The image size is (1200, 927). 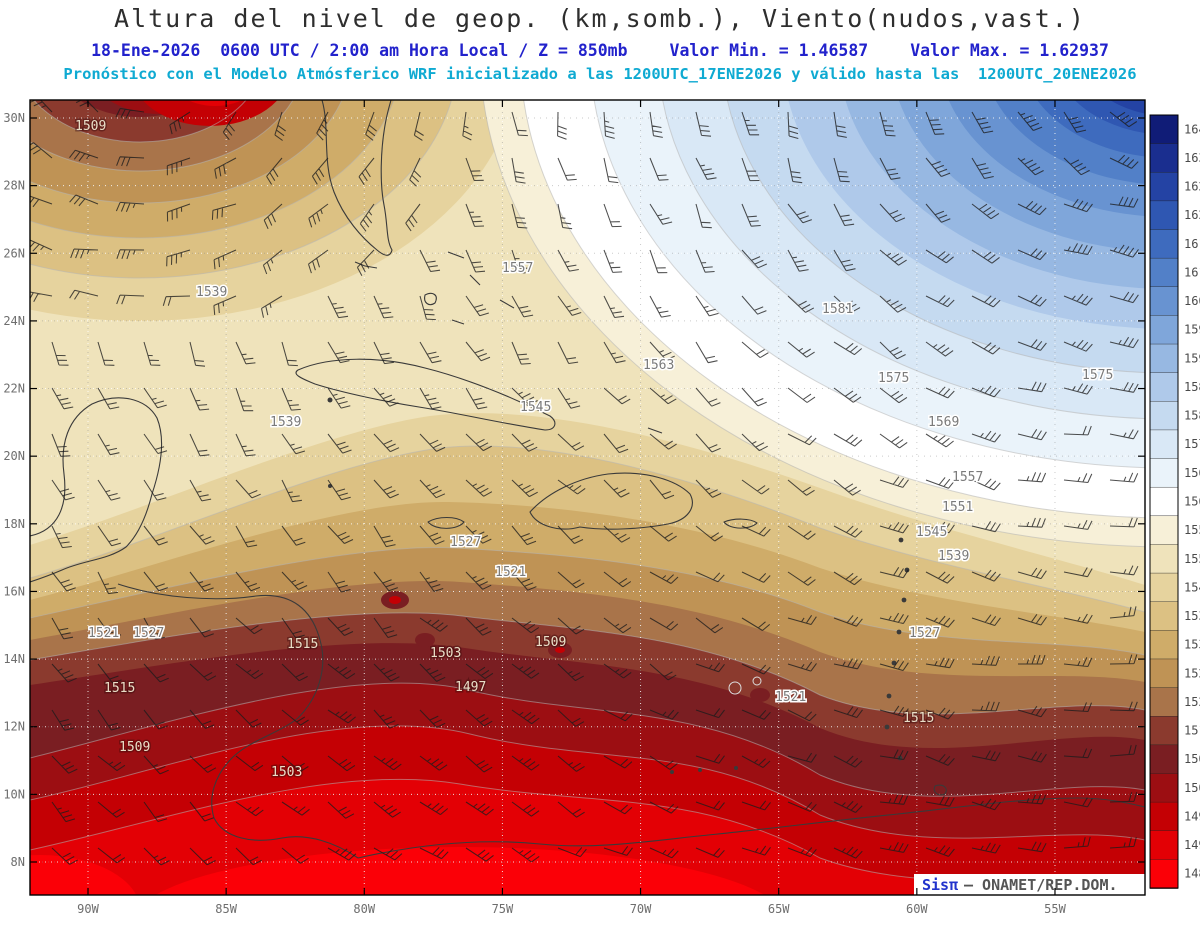 I want to click on colorbar-frame, so click(x=1164, y=501).